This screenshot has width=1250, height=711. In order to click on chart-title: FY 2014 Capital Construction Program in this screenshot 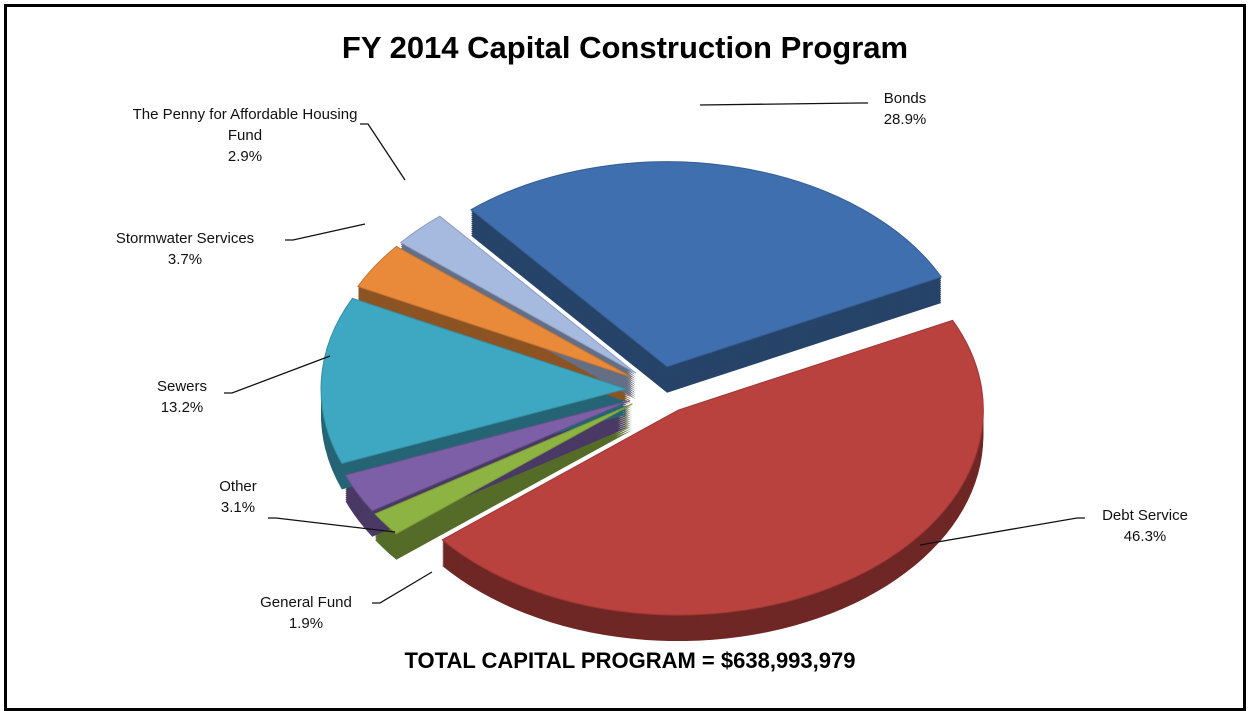, I will do `click(625, 47)`.